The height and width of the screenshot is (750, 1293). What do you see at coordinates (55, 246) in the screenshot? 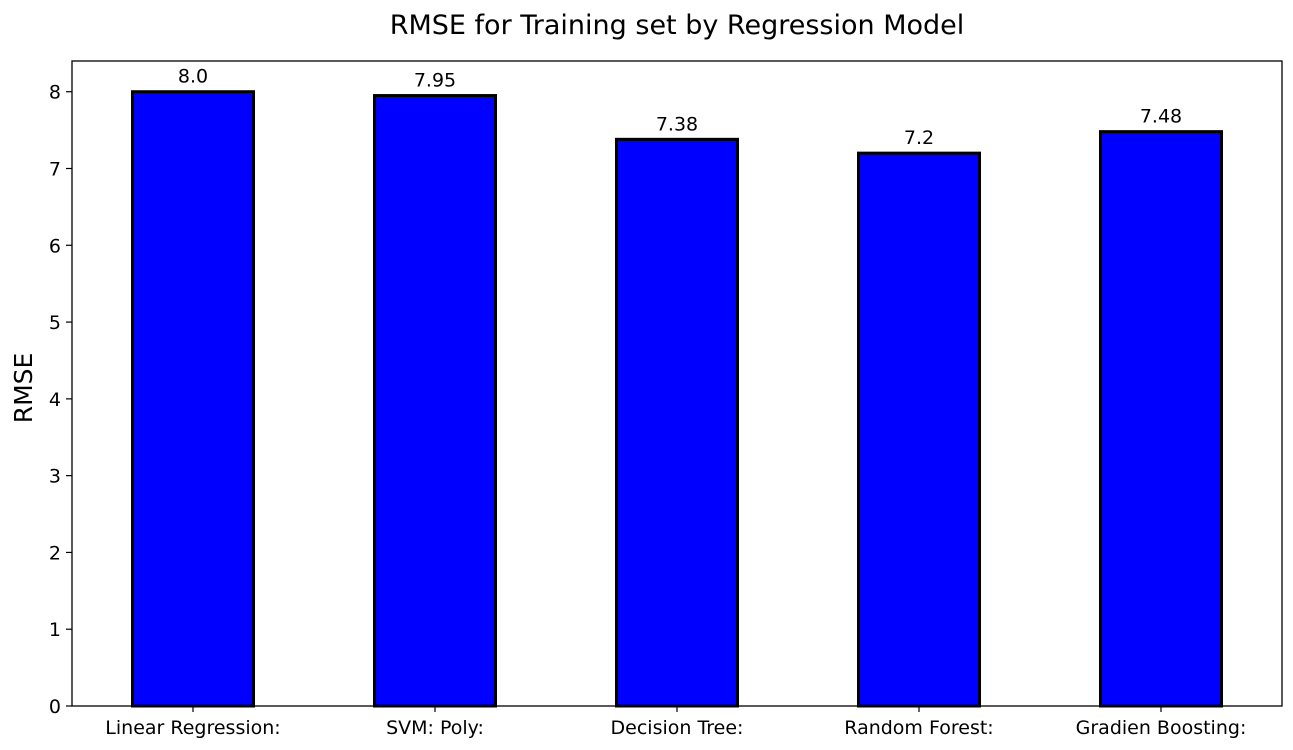
I see `y-tick-label: 6` at bounding box center [55, 246].